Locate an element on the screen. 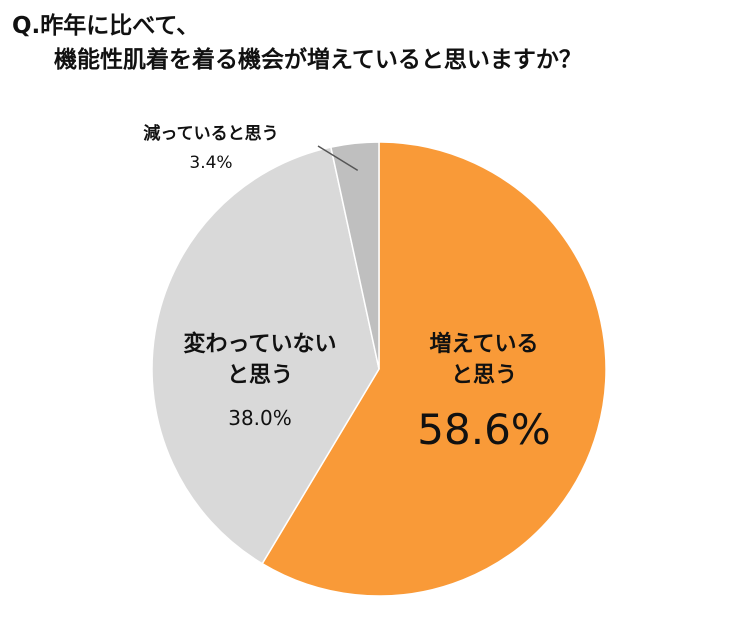 The height and width of the screenshot is (620, 754). chart-title-line-1: Q.昨年に比べて、 is located at coordinates (106, 26).